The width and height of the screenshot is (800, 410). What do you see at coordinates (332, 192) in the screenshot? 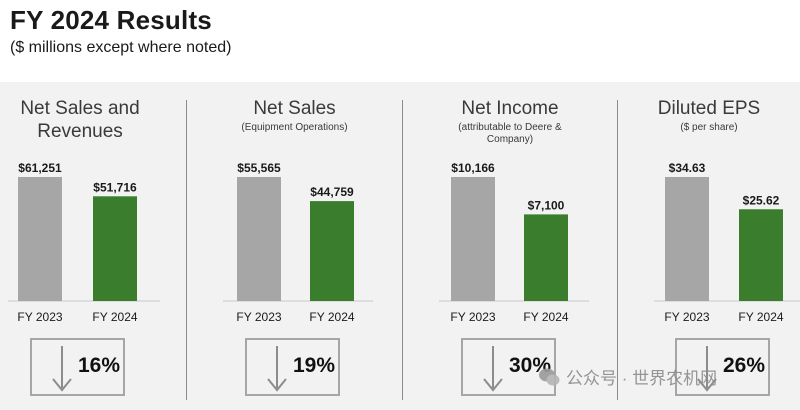
I see `data-label: $44,759` at bounding box center [332, 192].